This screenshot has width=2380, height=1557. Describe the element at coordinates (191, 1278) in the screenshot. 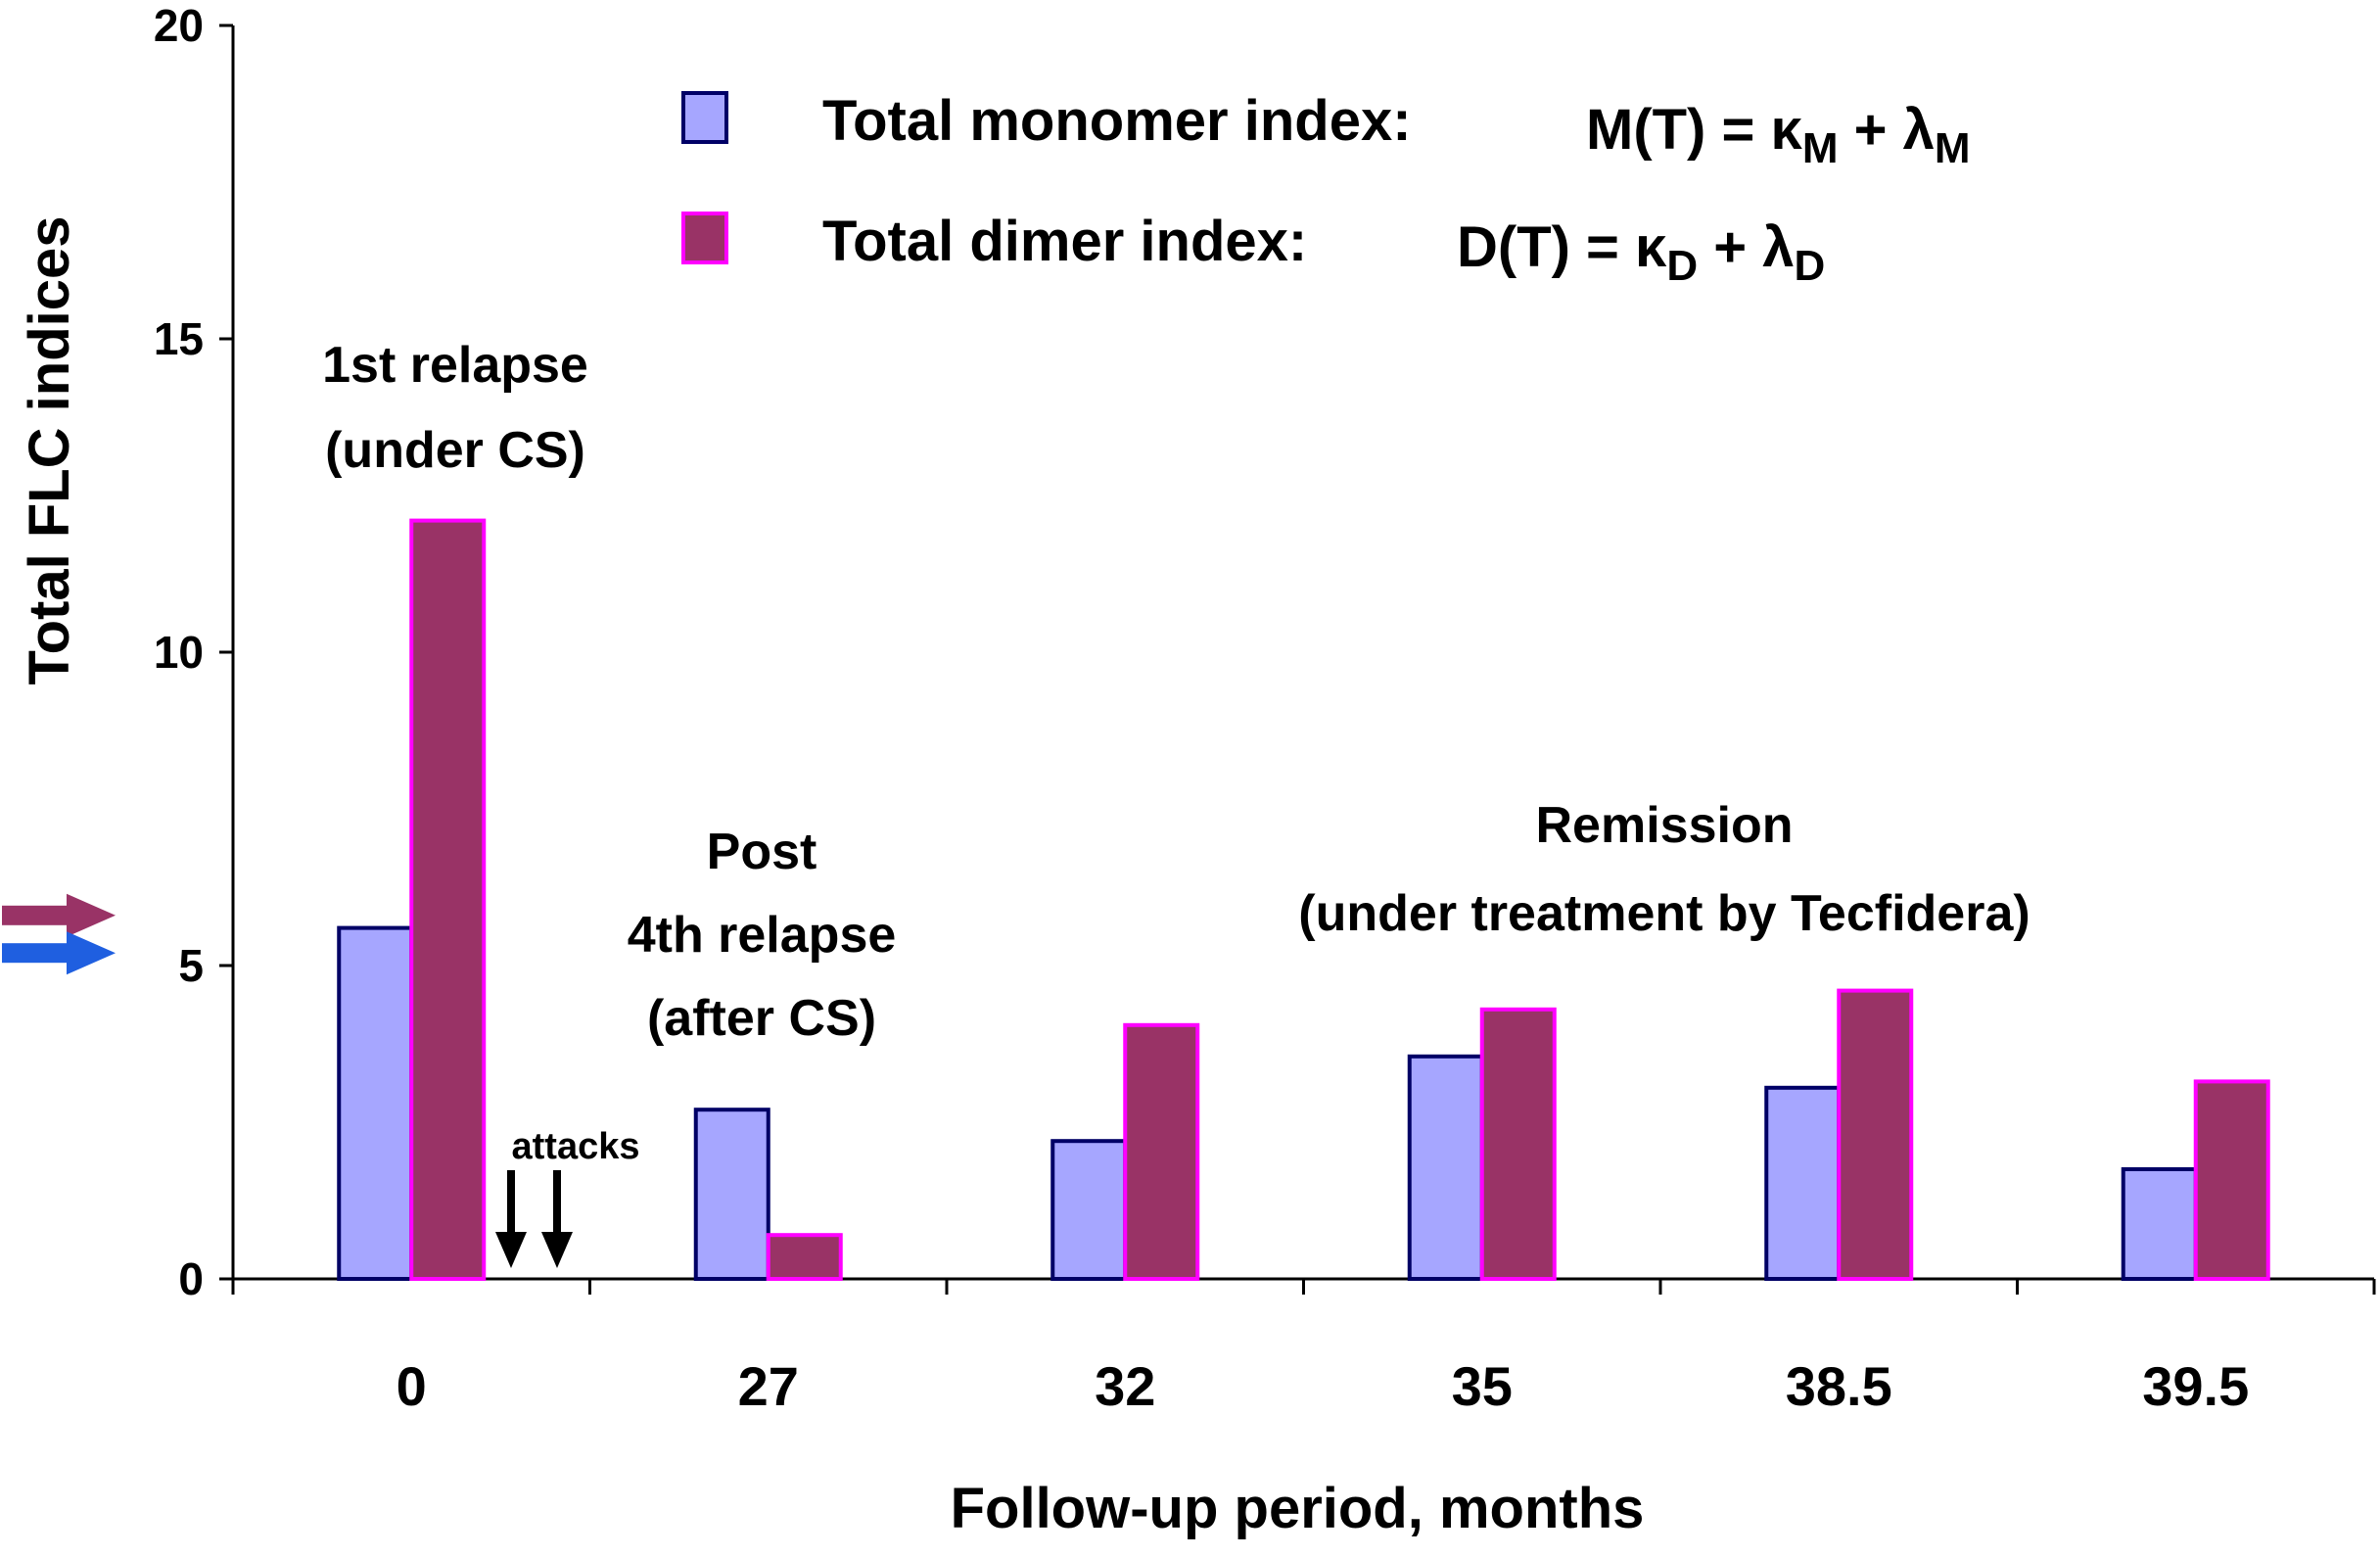

I see `y-tick-label: 0` at that location.